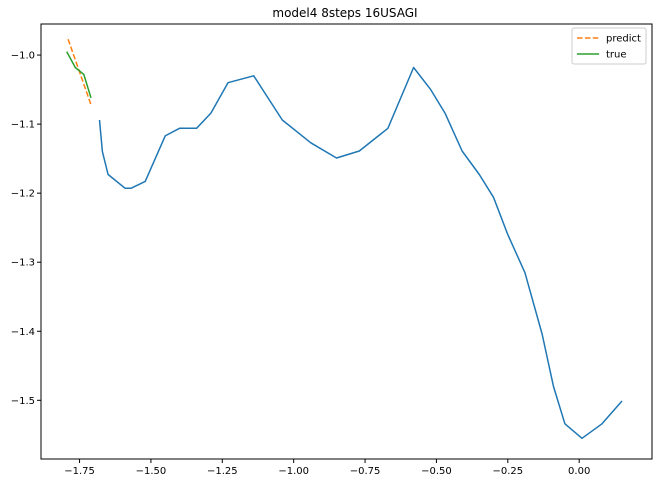 The height and width of the screenshot is (482, 659). Describe the element at coordinates (23, 401) in the screenshot. I see `y-tick-label: −1.5` at that location.